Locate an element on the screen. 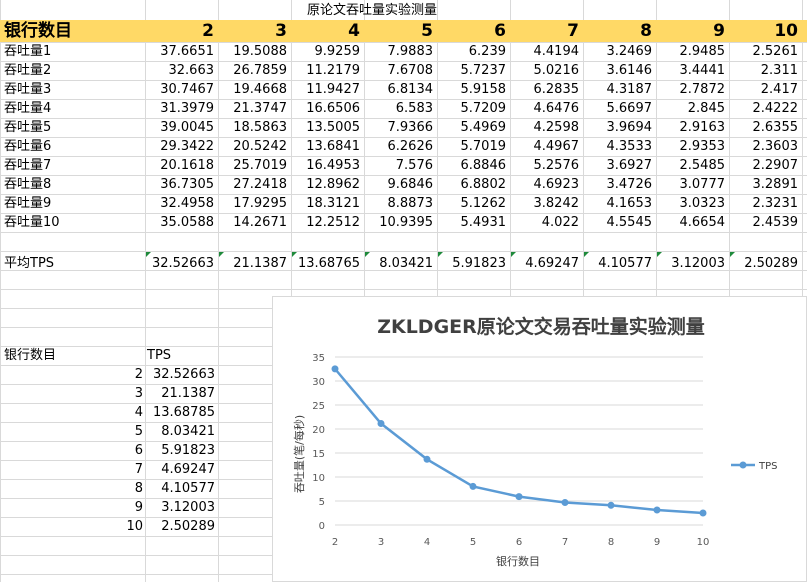 The width and height of the screenshot is (807, 587). data-cell: 31.3979 is located at coordinates (187, 108).